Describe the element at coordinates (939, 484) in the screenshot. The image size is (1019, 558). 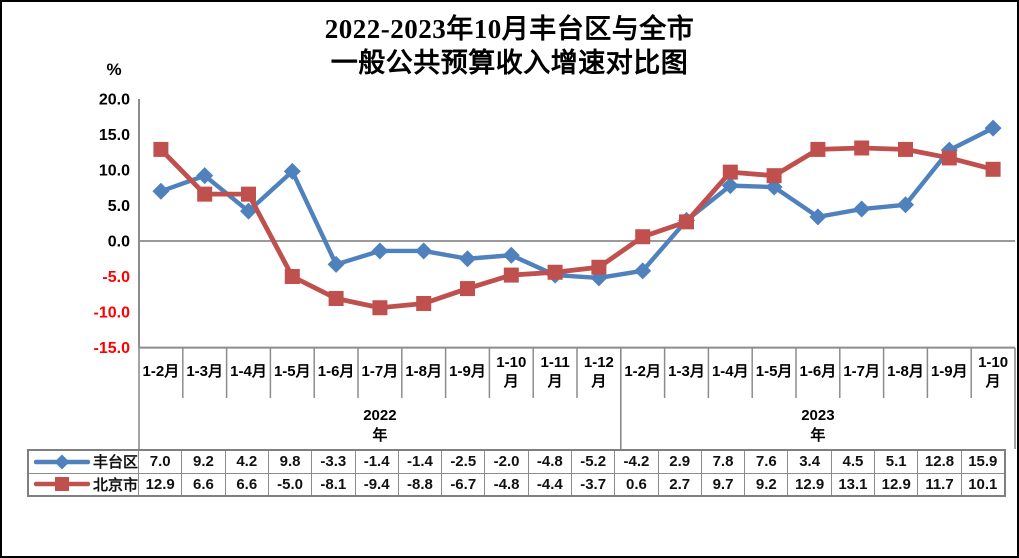
I see `value-cell: 11.7` at that location.